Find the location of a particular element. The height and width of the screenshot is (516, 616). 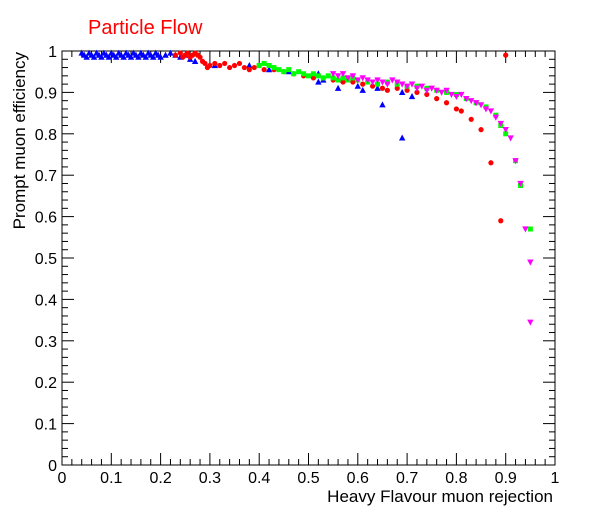

y-tick-label: 0.3 is located at coordinates (46, 342).